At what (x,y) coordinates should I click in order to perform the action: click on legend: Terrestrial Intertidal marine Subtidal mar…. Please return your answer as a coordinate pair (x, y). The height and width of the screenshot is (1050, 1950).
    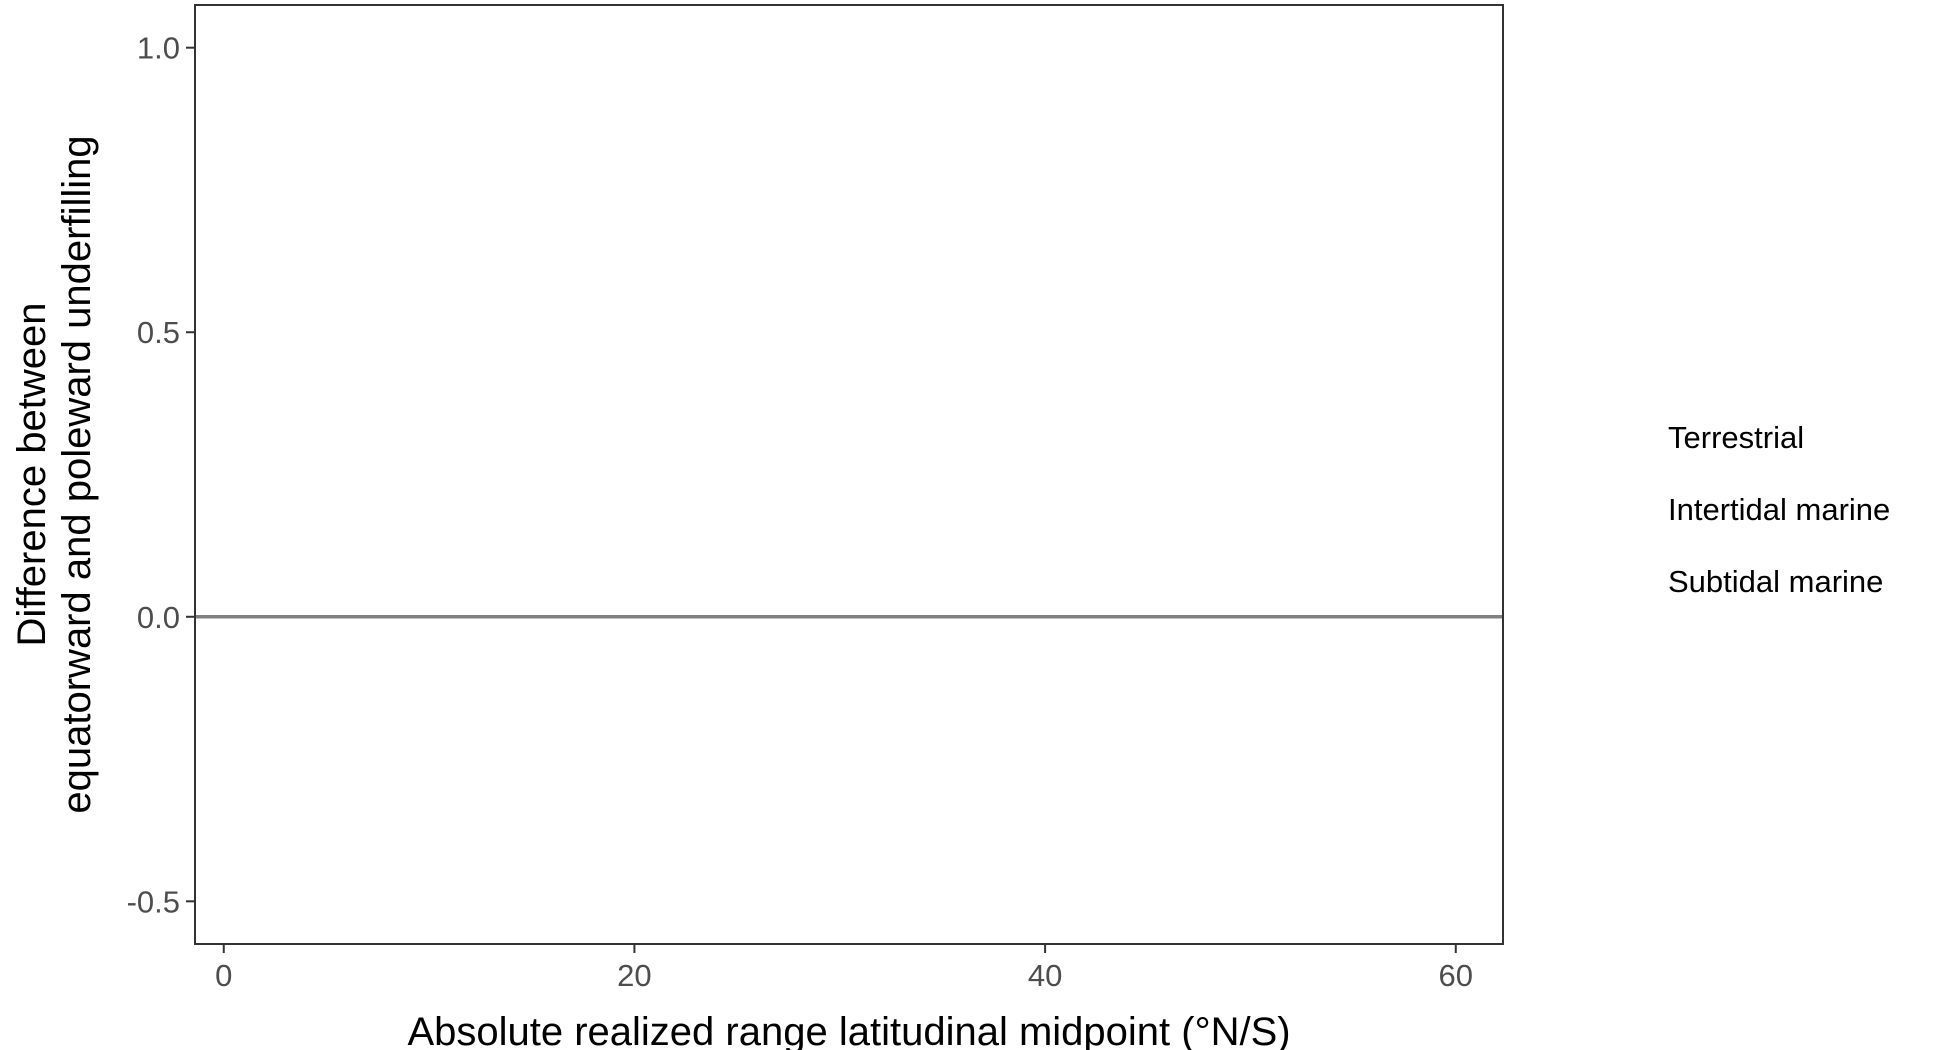
    Looking at the image, I should click on (1779, 509).